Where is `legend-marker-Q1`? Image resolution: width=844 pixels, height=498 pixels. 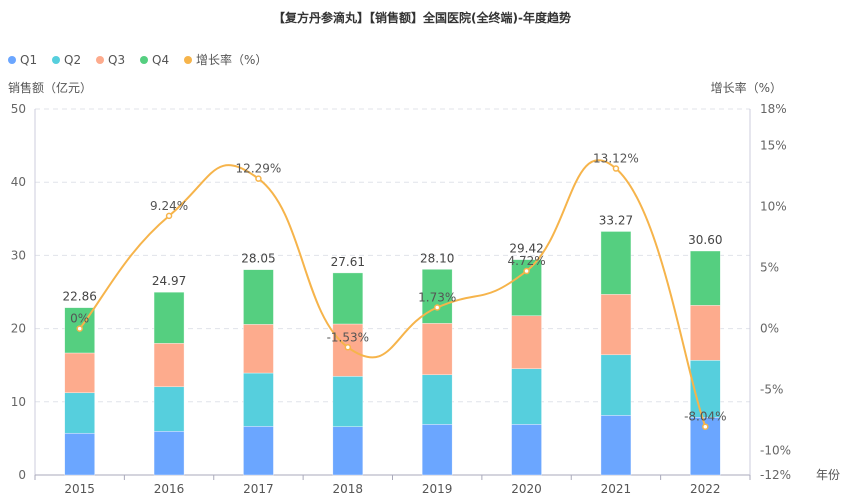
legend-marker-Q1 is located at coordinates (12, 60).